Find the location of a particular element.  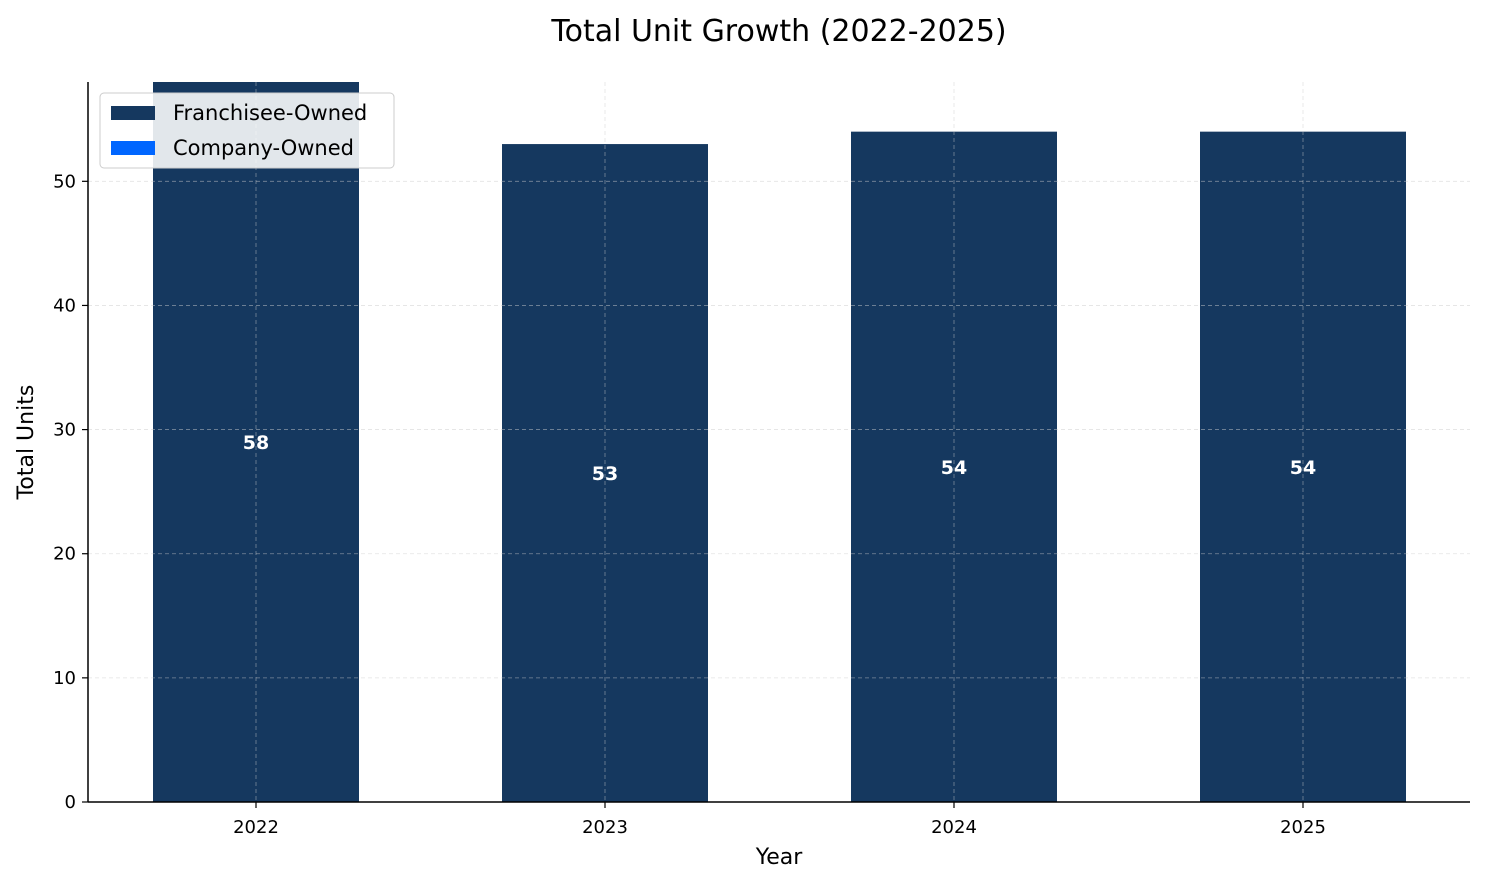

data-label-2022: 58 is located at coordinates (256, 443).